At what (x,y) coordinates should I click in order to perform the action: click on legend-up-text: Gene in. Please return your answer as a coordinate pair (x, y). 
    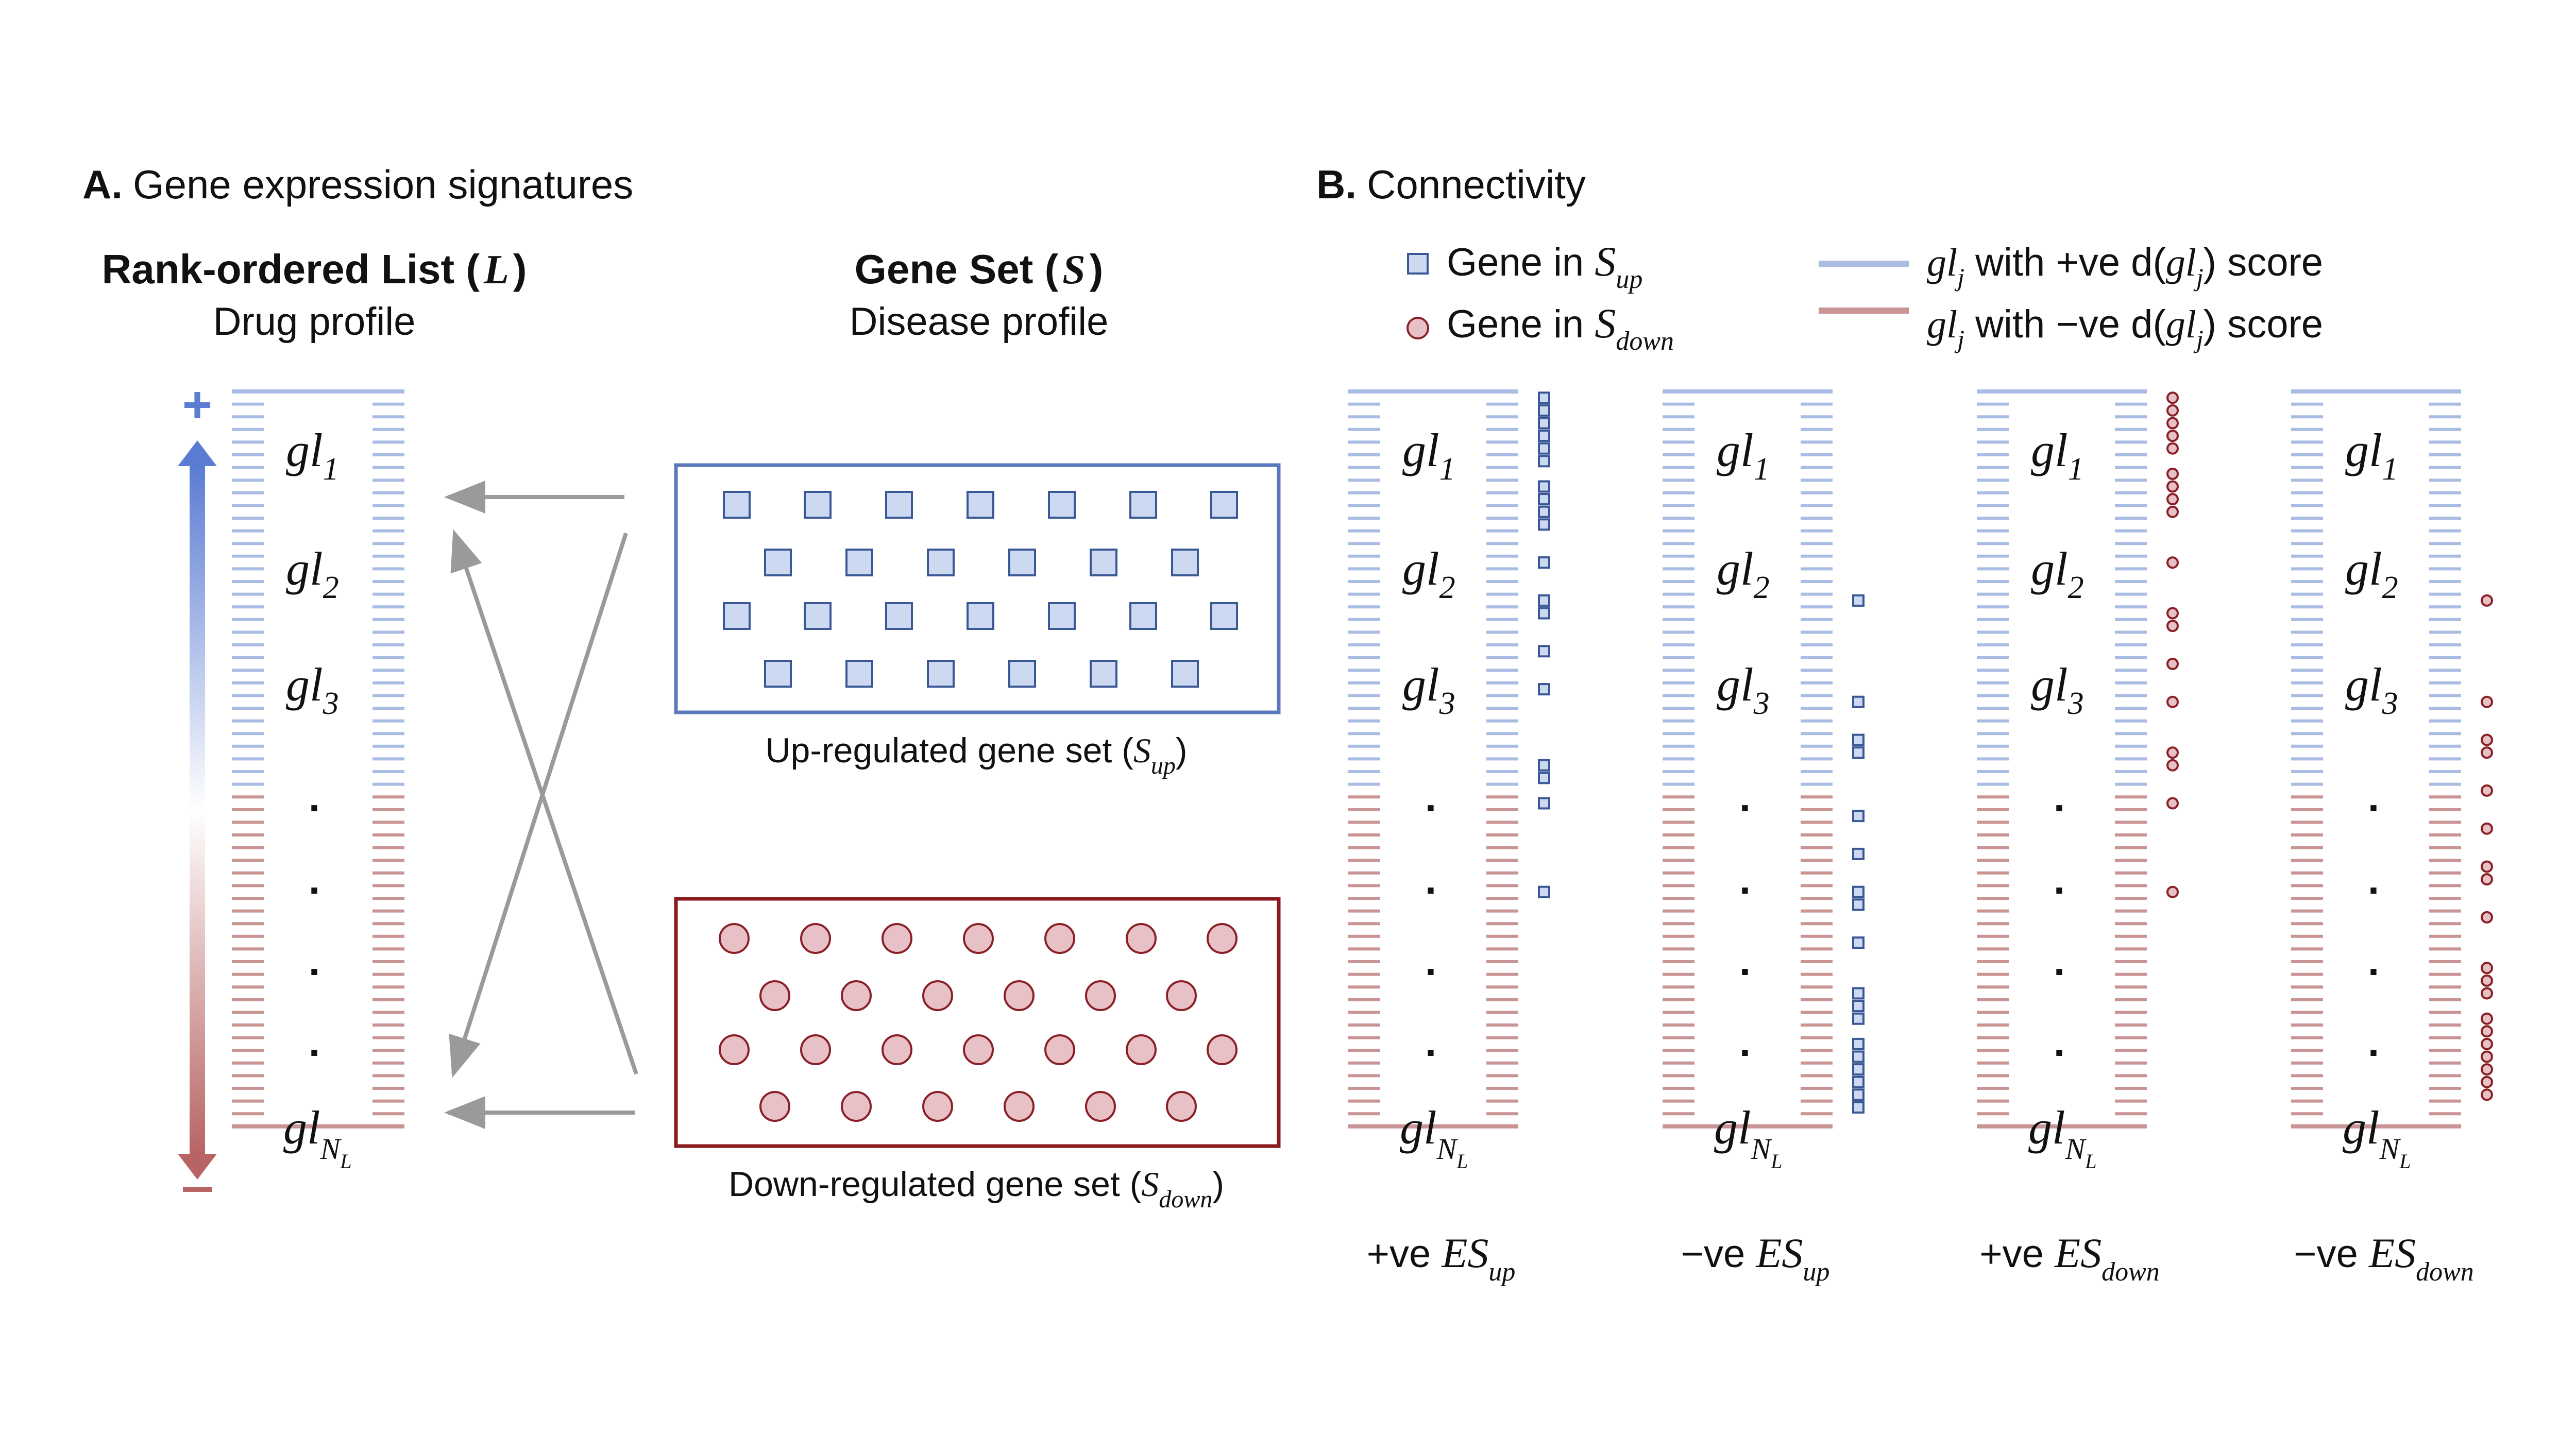
    Looking at the image, I should click on (1521, 262).